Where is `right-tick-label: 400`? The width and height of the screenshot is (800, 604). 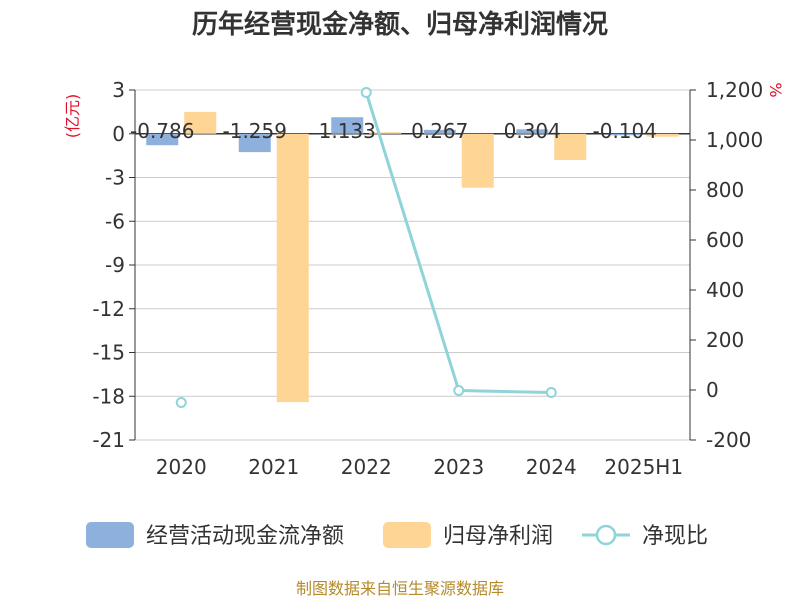
right-tick-label: 400 is located at coordinates (725, 290).